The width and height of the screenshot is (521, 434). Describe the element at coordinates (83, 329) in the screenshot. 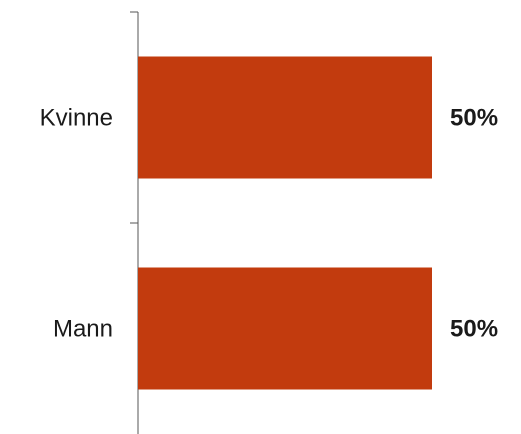

I see `category-label: Mann` at that location.